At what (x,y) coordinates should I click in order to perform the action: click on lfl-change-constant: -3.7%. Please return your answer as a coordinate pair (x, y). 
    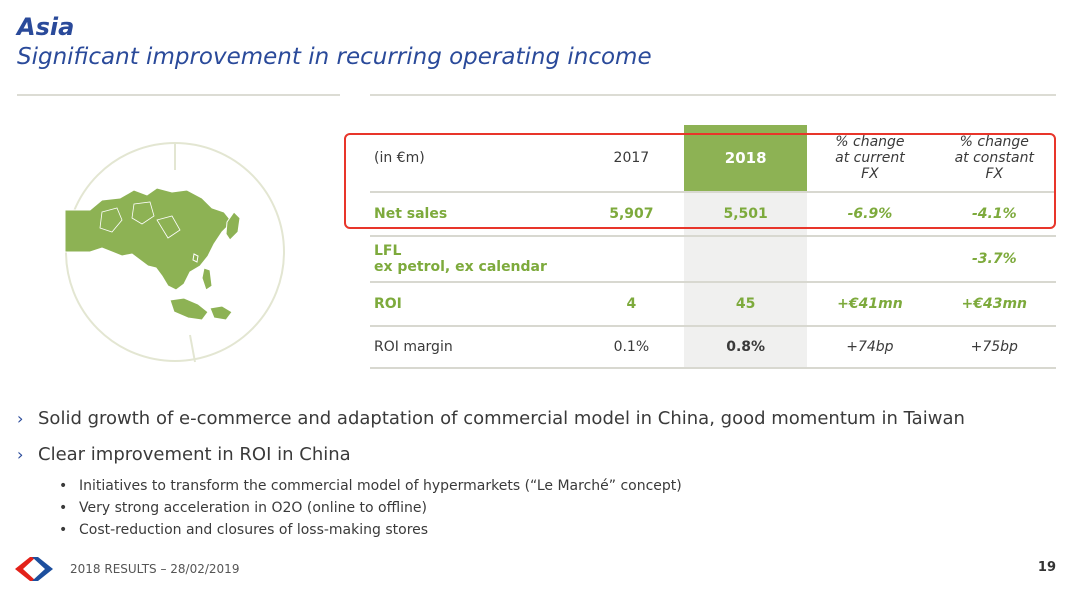
    Looking at the image, I should click on (994, 258).